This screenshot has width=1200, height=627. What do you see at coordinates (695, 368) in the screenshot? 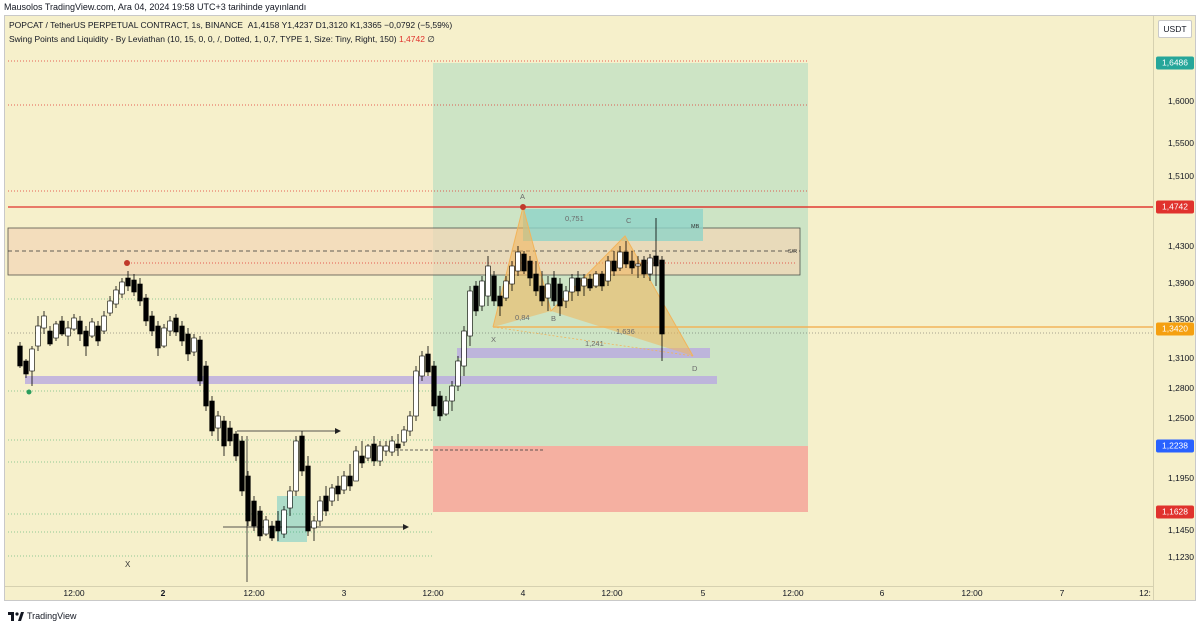
I see `point-d-label: D` at bounding box center [695, 368].